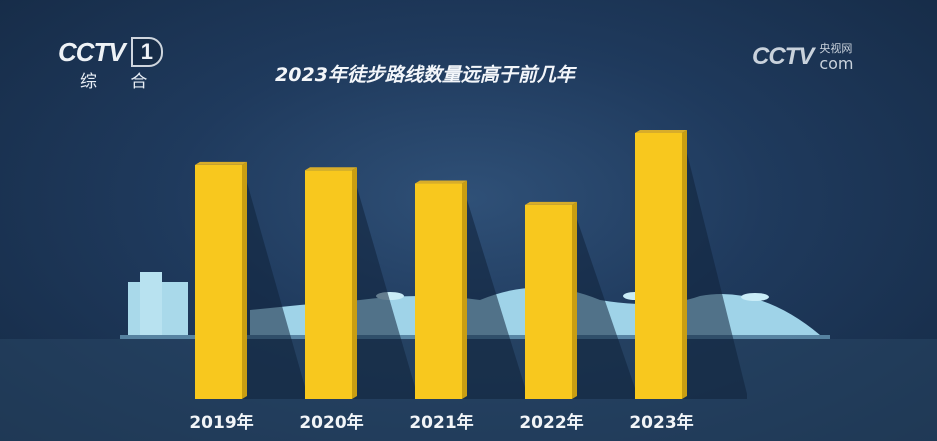 The height and width of the screenshot is (441, 937). What do you see at coordinates (92, 52) in the screenshot?
I see `logo-brand: CCTV` at bounding box center [92, 52].